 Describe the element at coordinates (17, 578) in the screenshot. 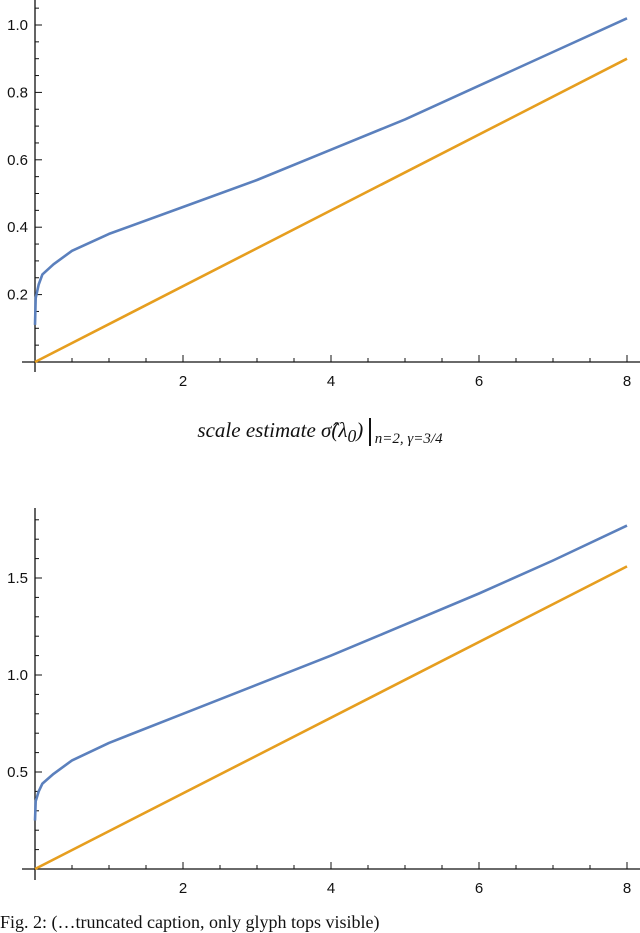

I see `y-tick-label: 1.5` at that location.